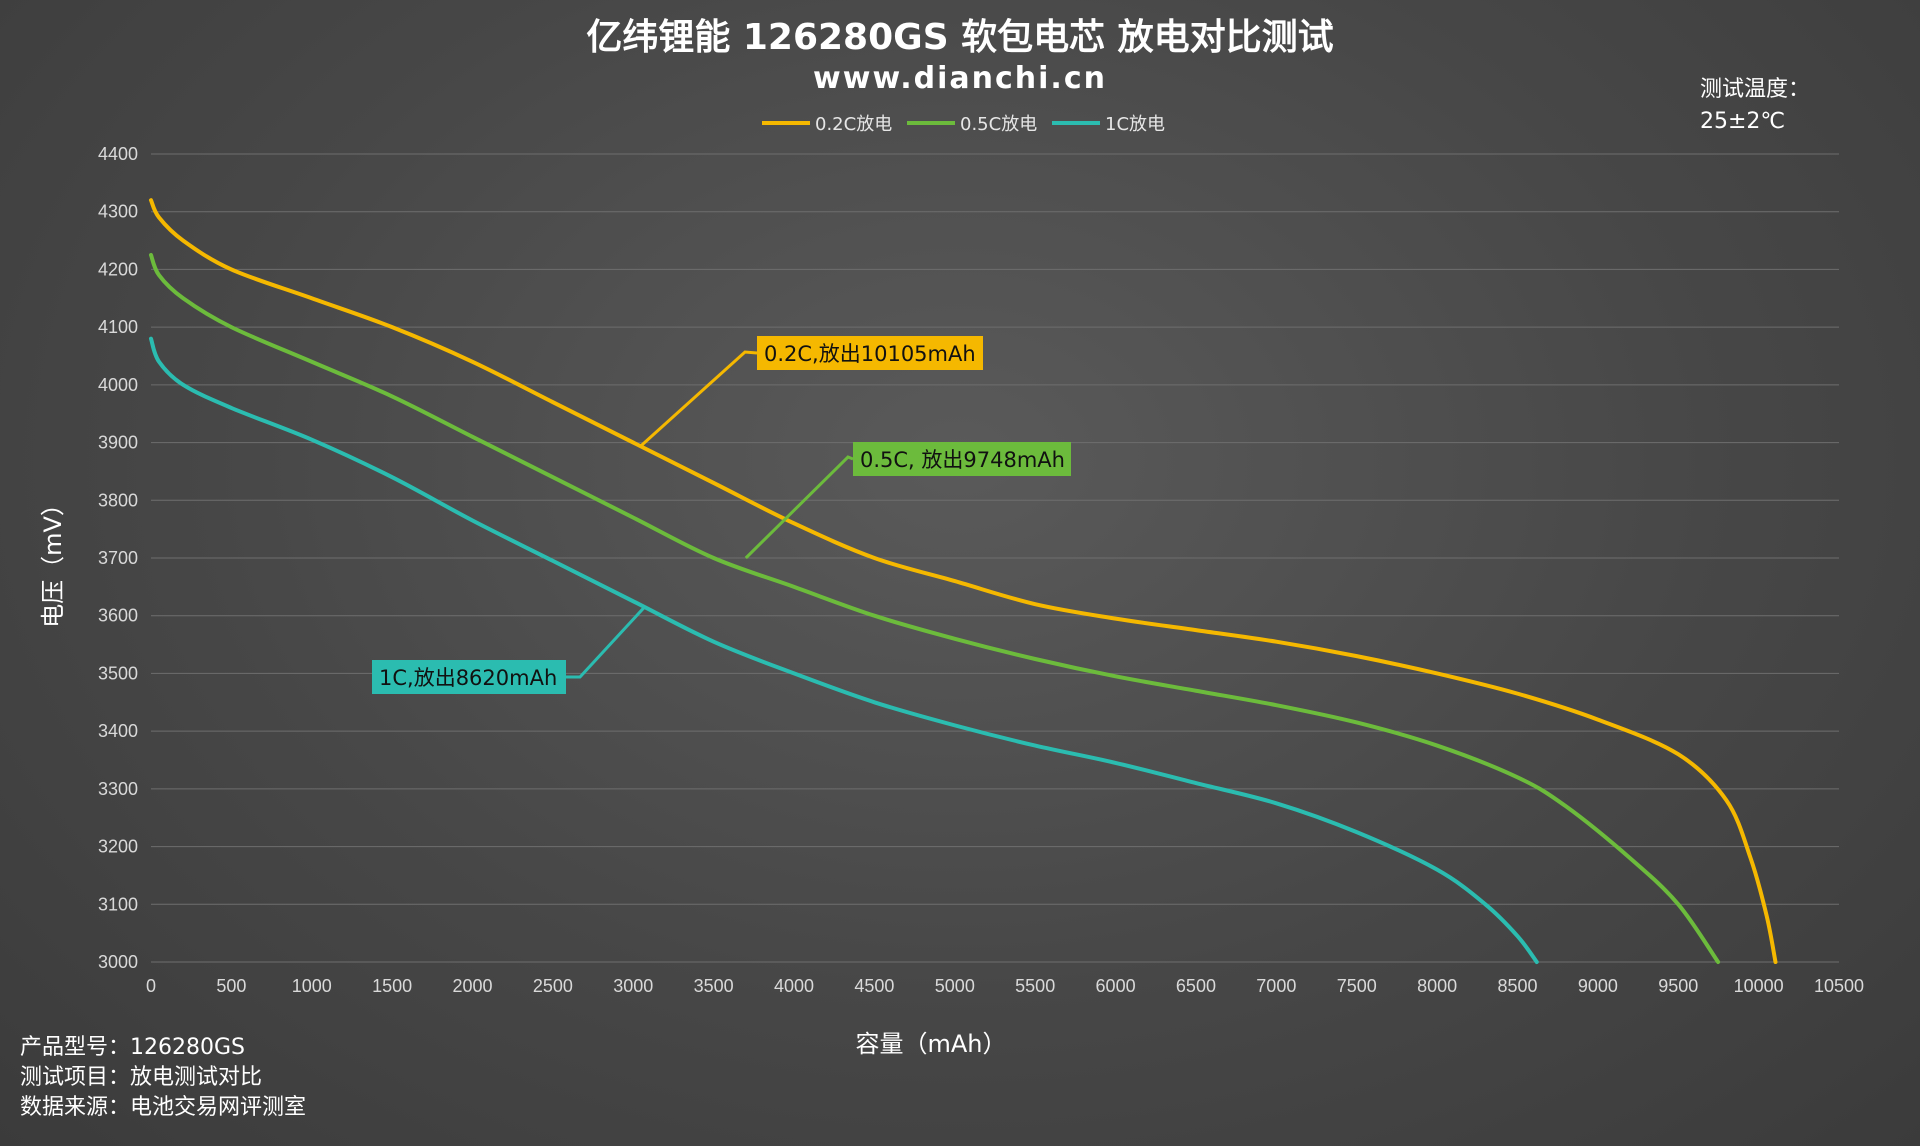 Image resolution: width=1920 pixels, height=1146 pixels. Describe the element at coordinates (118, 847) in the screenshot. I see `y-tick-label: 3200` at that location.